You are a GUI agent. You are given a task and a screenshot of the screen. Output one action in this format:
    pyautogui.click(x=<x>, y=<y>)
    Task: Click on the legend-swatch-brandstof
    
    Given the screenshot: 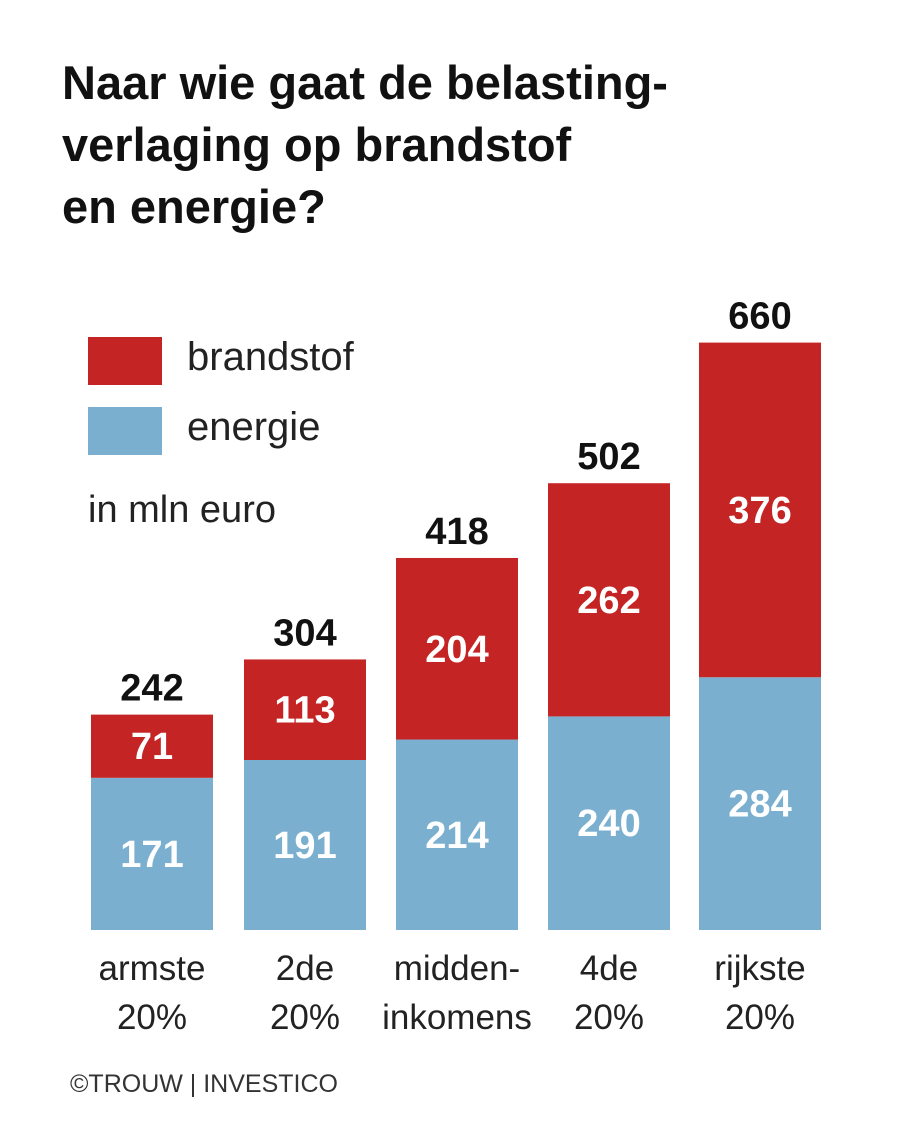 What is the action you would take?
    pyautogui.click(x=125, y=361)
    